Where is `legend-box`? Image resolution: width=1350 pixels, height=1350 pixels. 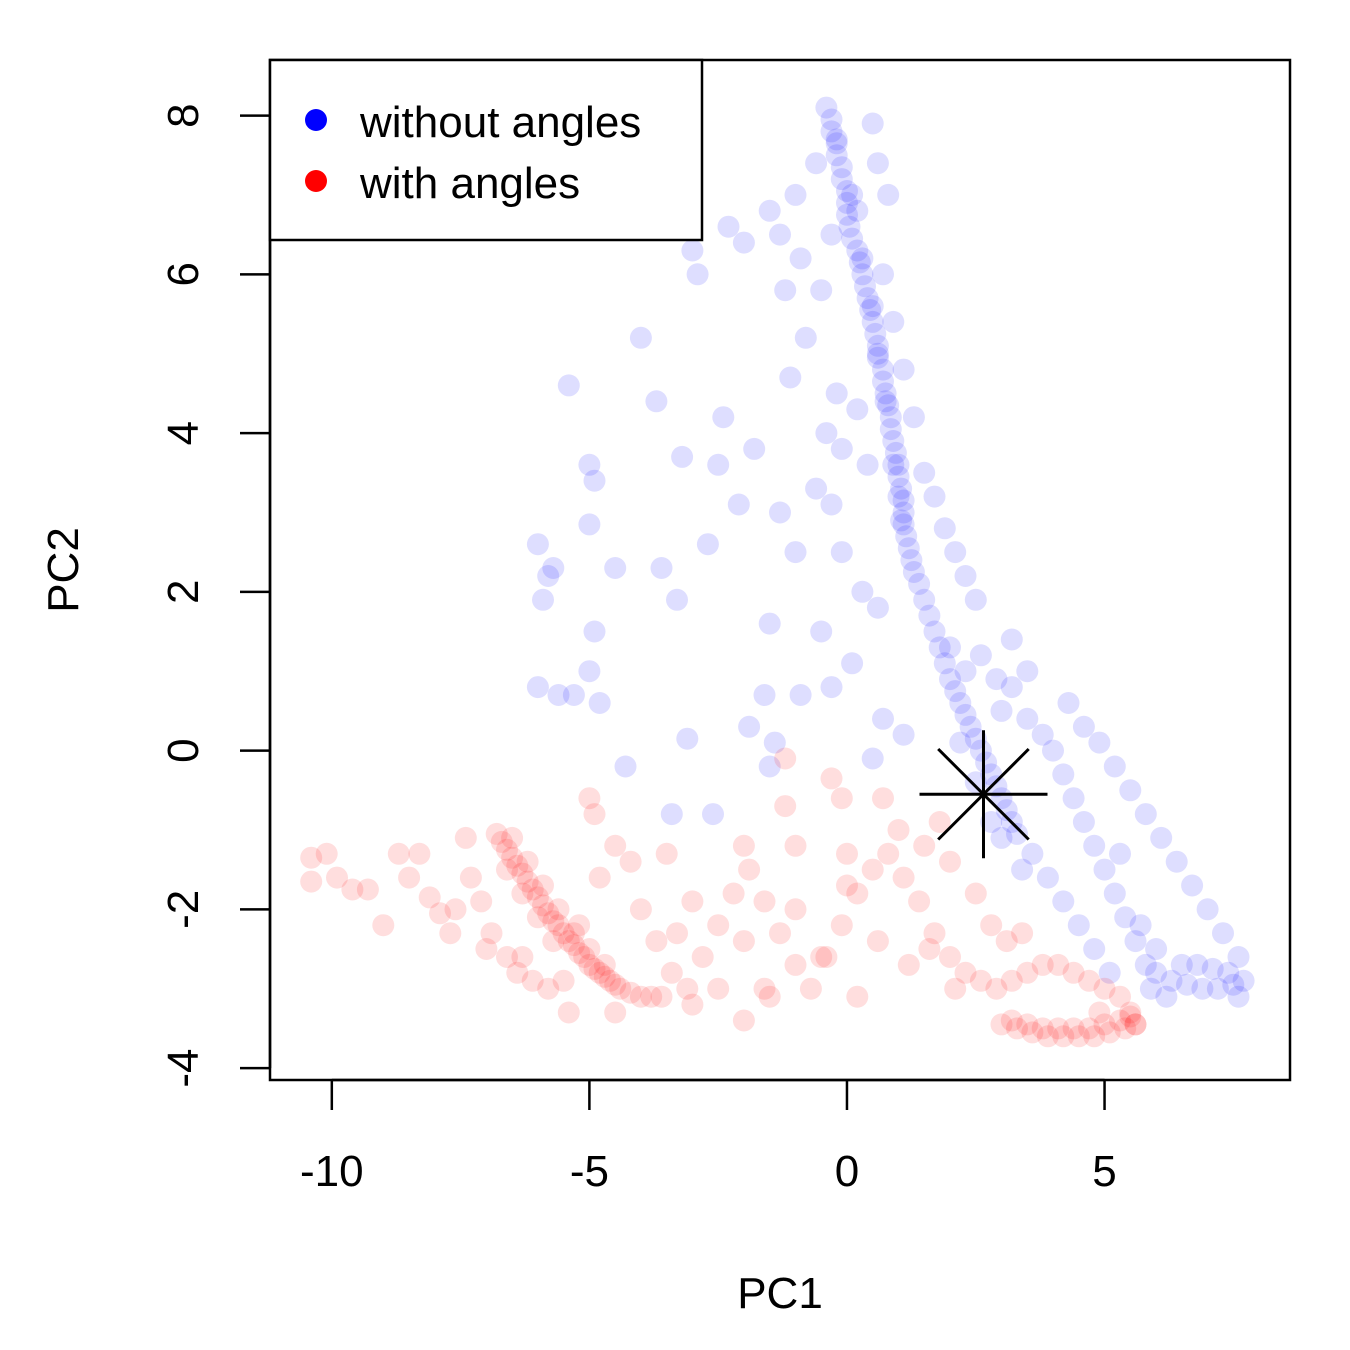
legend-box is located at coordinates (486, 150).